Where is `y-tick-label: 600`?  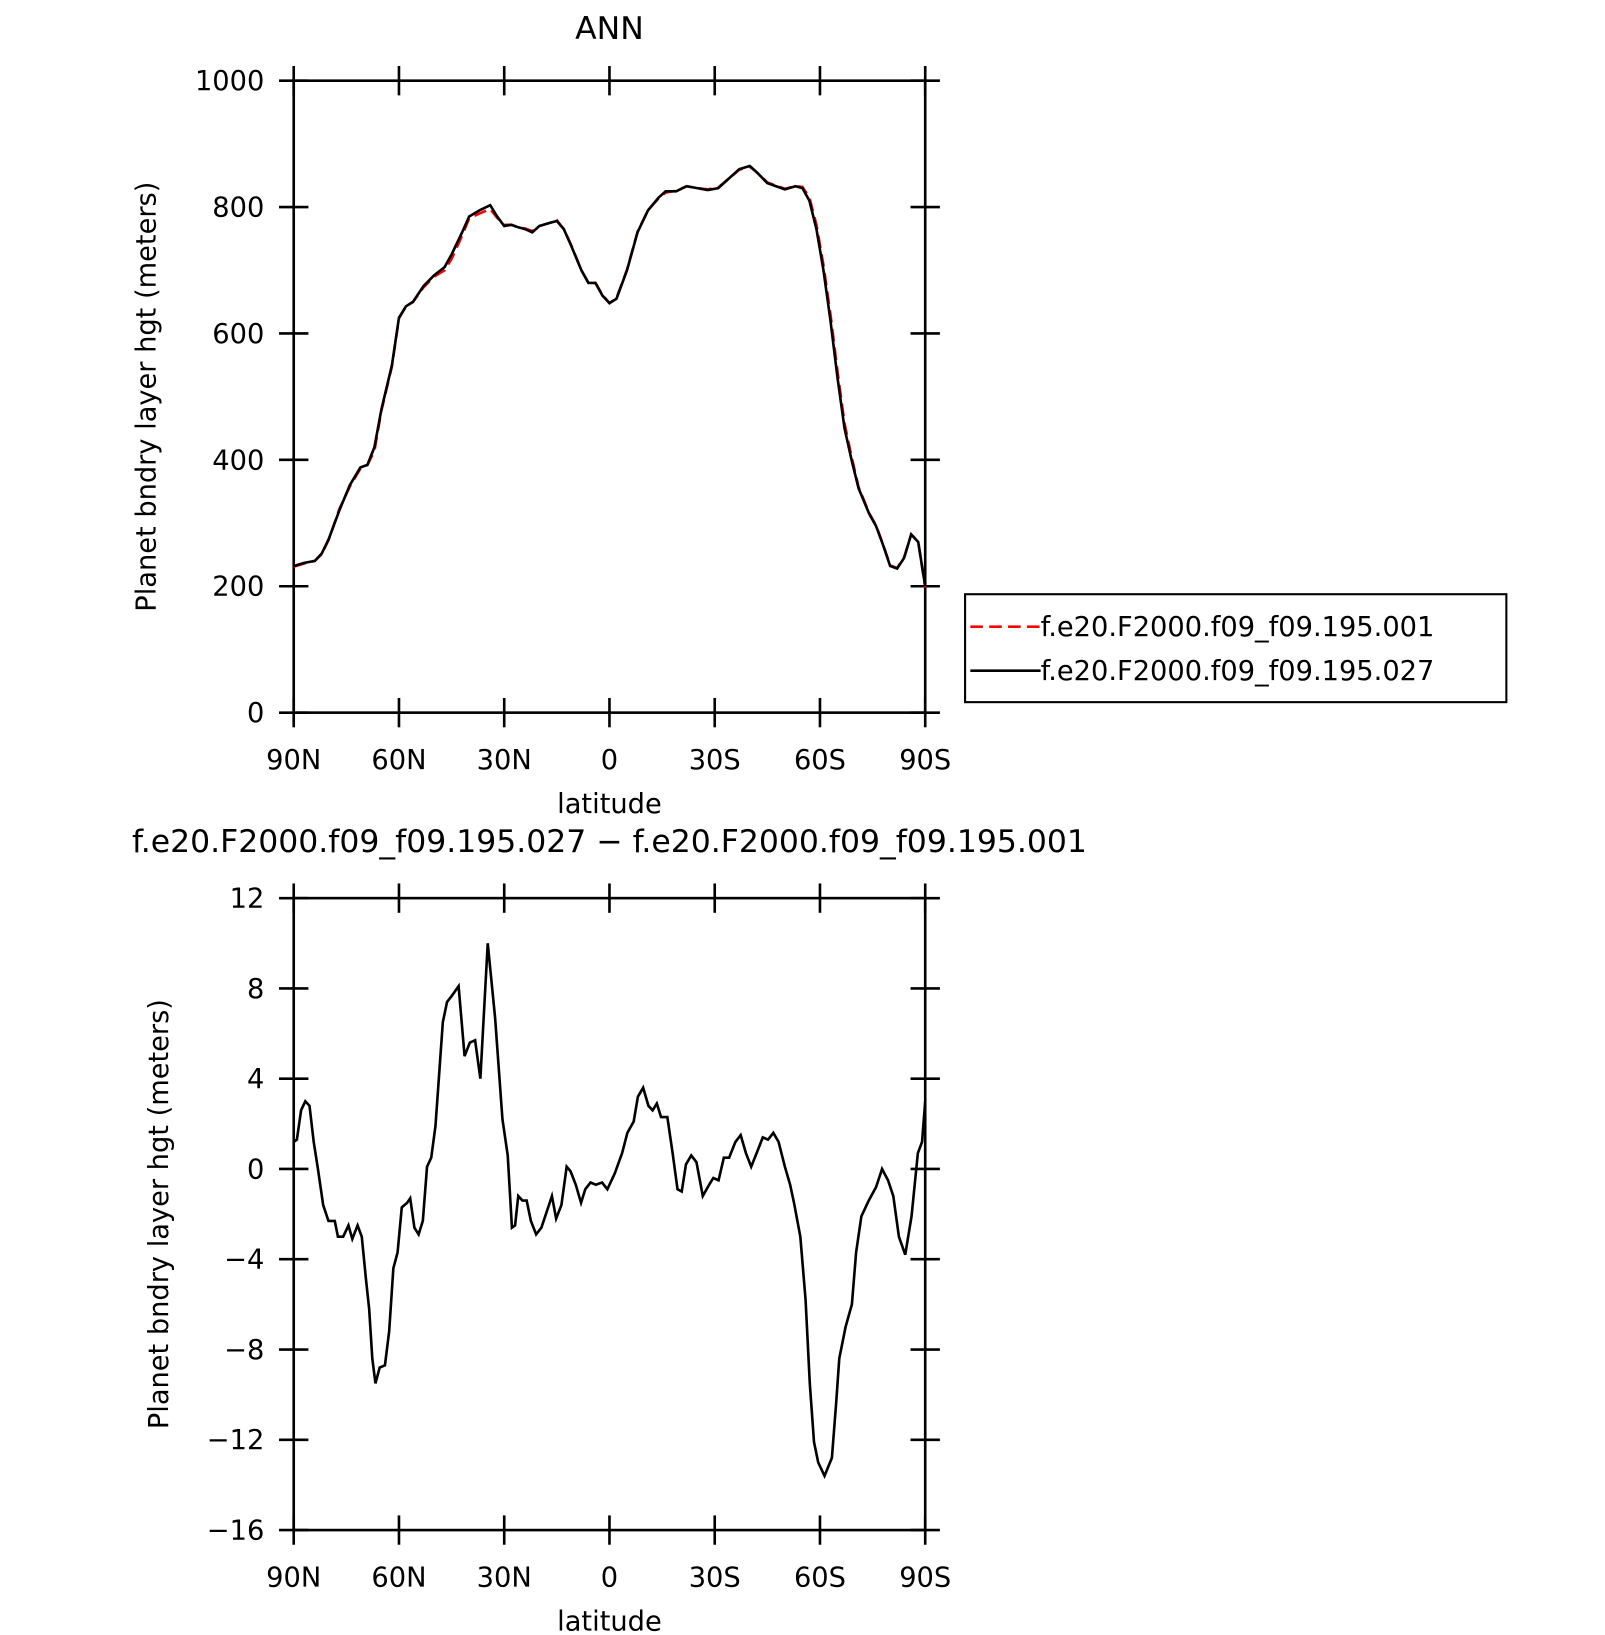
y-tick-label: 600 is located at coordinates (238, 334).